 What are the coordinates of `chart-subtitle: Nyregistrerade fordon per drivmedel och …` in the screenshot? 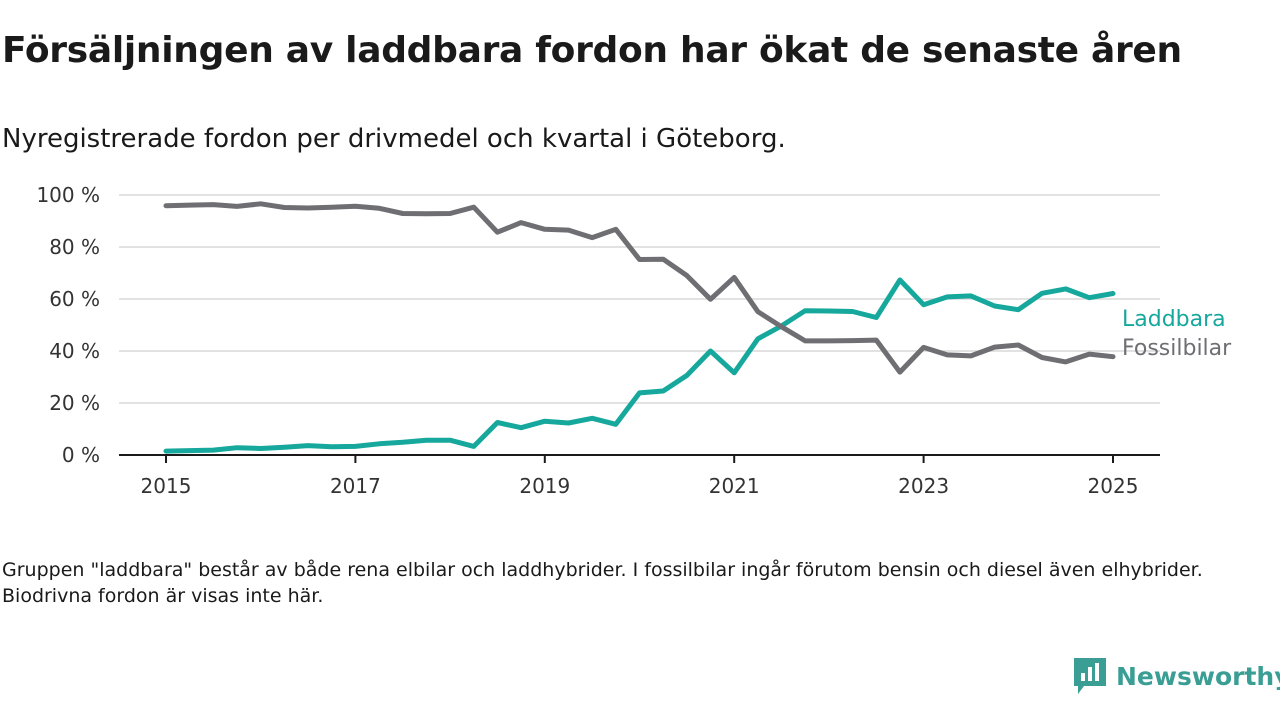 It's located at (394, 139).